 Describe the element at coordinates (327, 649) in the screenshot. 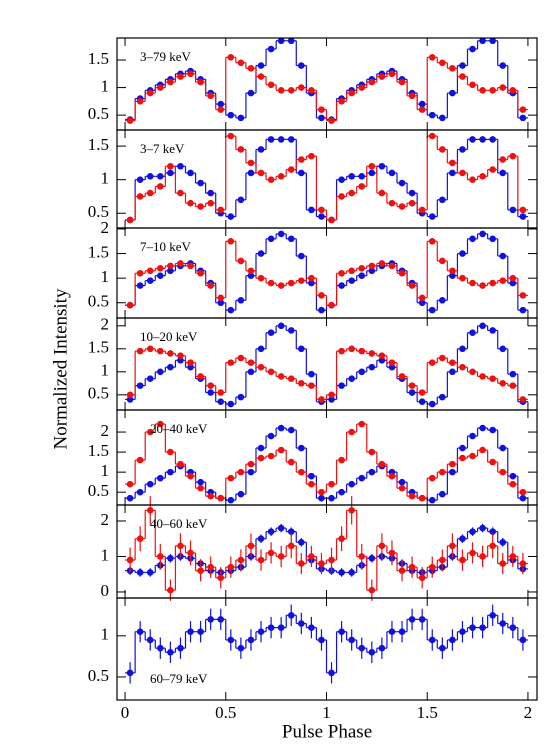

I see `panel-frame` at that location.